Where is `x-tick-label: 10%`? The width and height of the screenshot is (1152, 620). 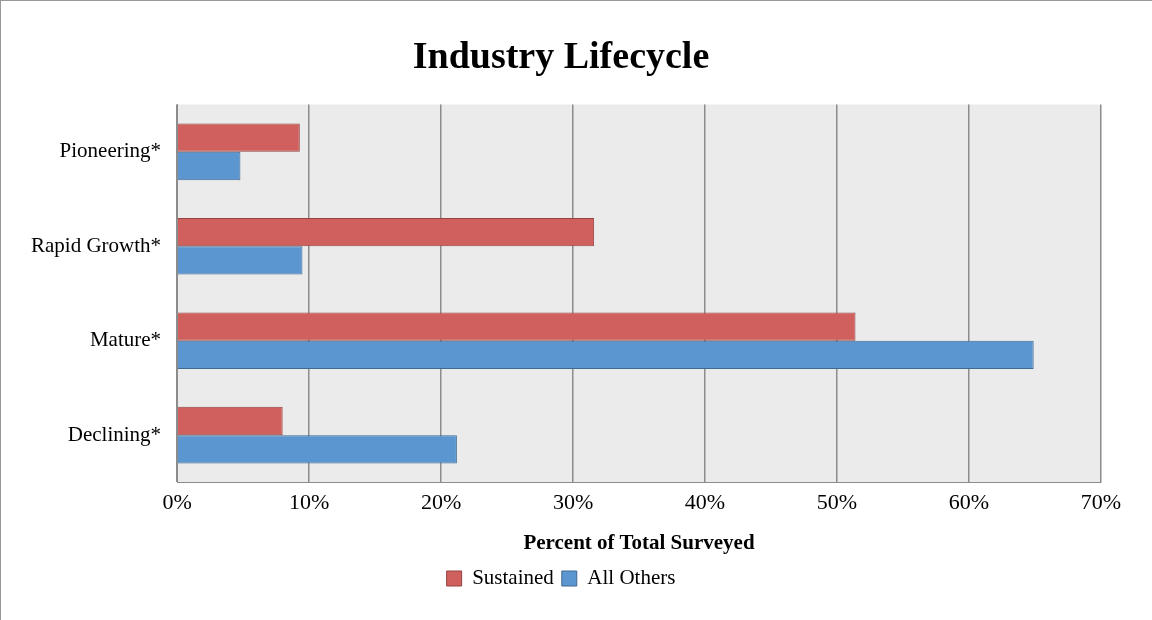 x-tick-label: 10% is located at coordinates (309, 502).